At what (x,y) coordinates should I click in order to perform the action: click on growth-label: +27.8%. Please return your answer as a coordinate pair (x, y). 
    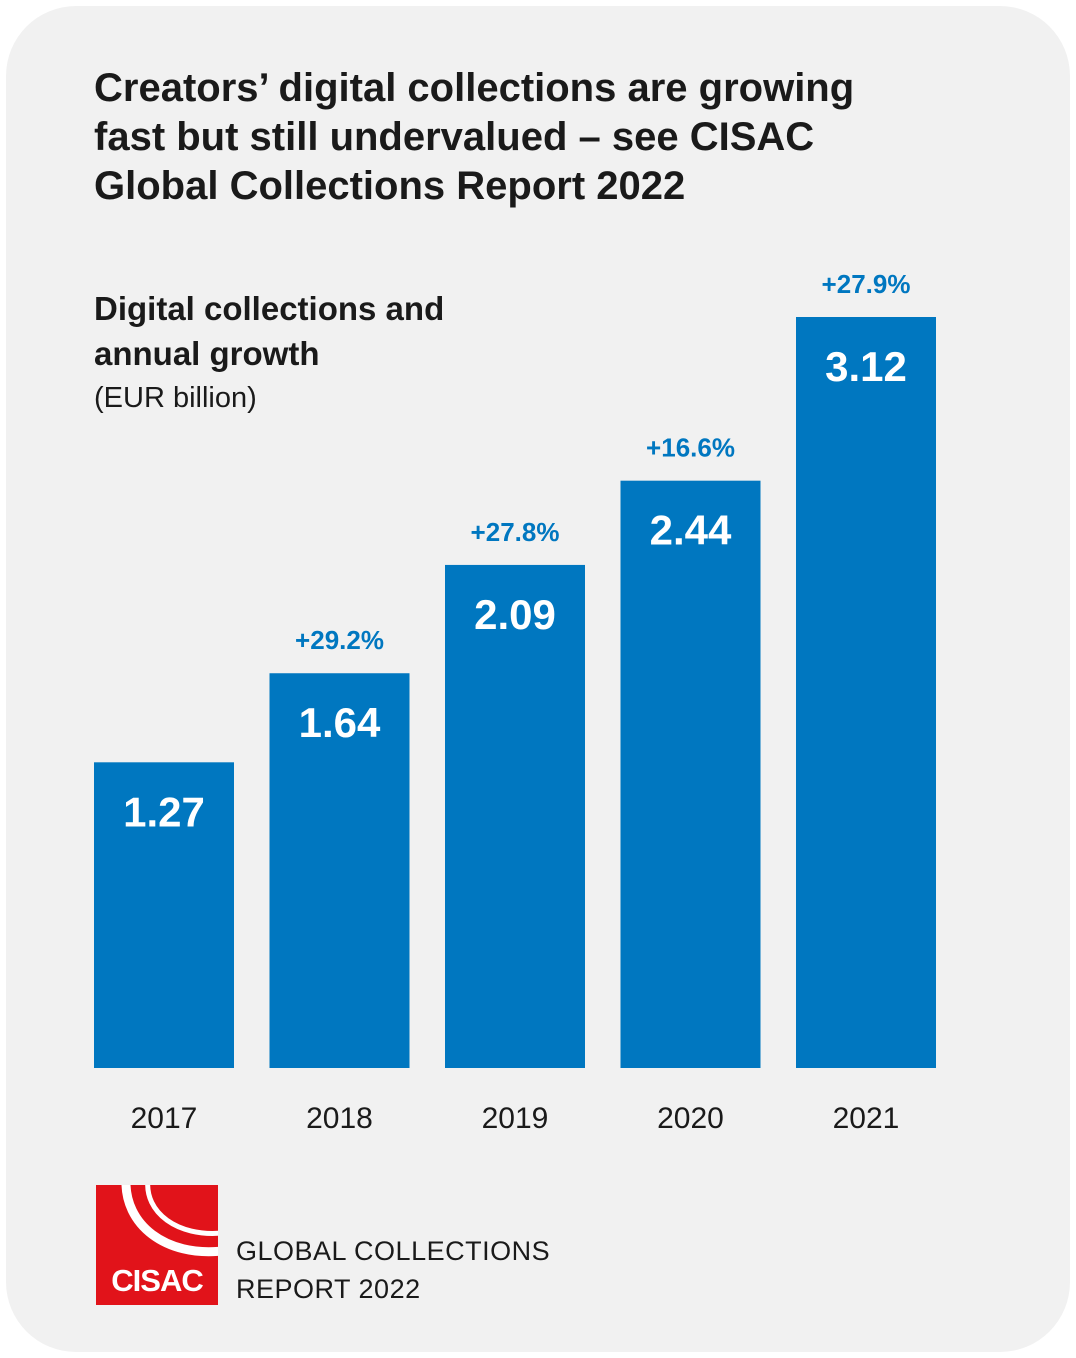
    Looking at the image, I should click on (515, 532).